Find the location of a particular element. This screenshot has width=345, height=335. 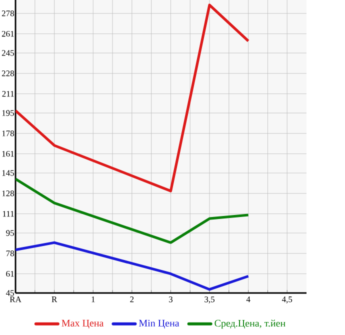

x-tick-label: 1 is located at coordinates (93, 299).